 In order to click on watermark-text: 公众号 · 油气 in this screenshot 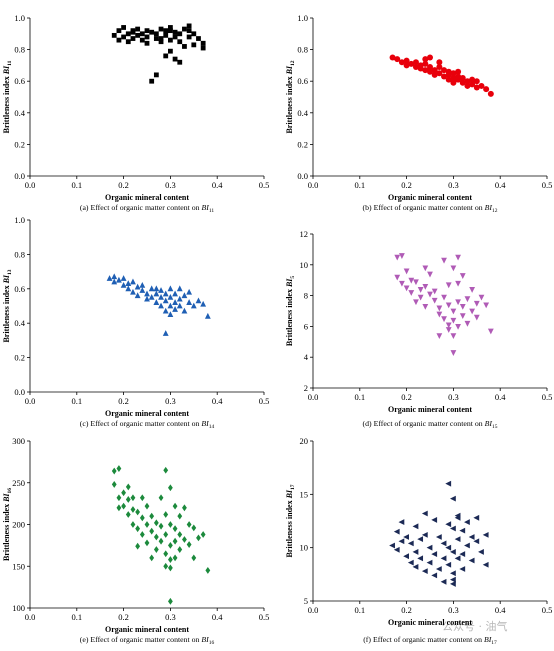, I will do `click(475, 626)`.